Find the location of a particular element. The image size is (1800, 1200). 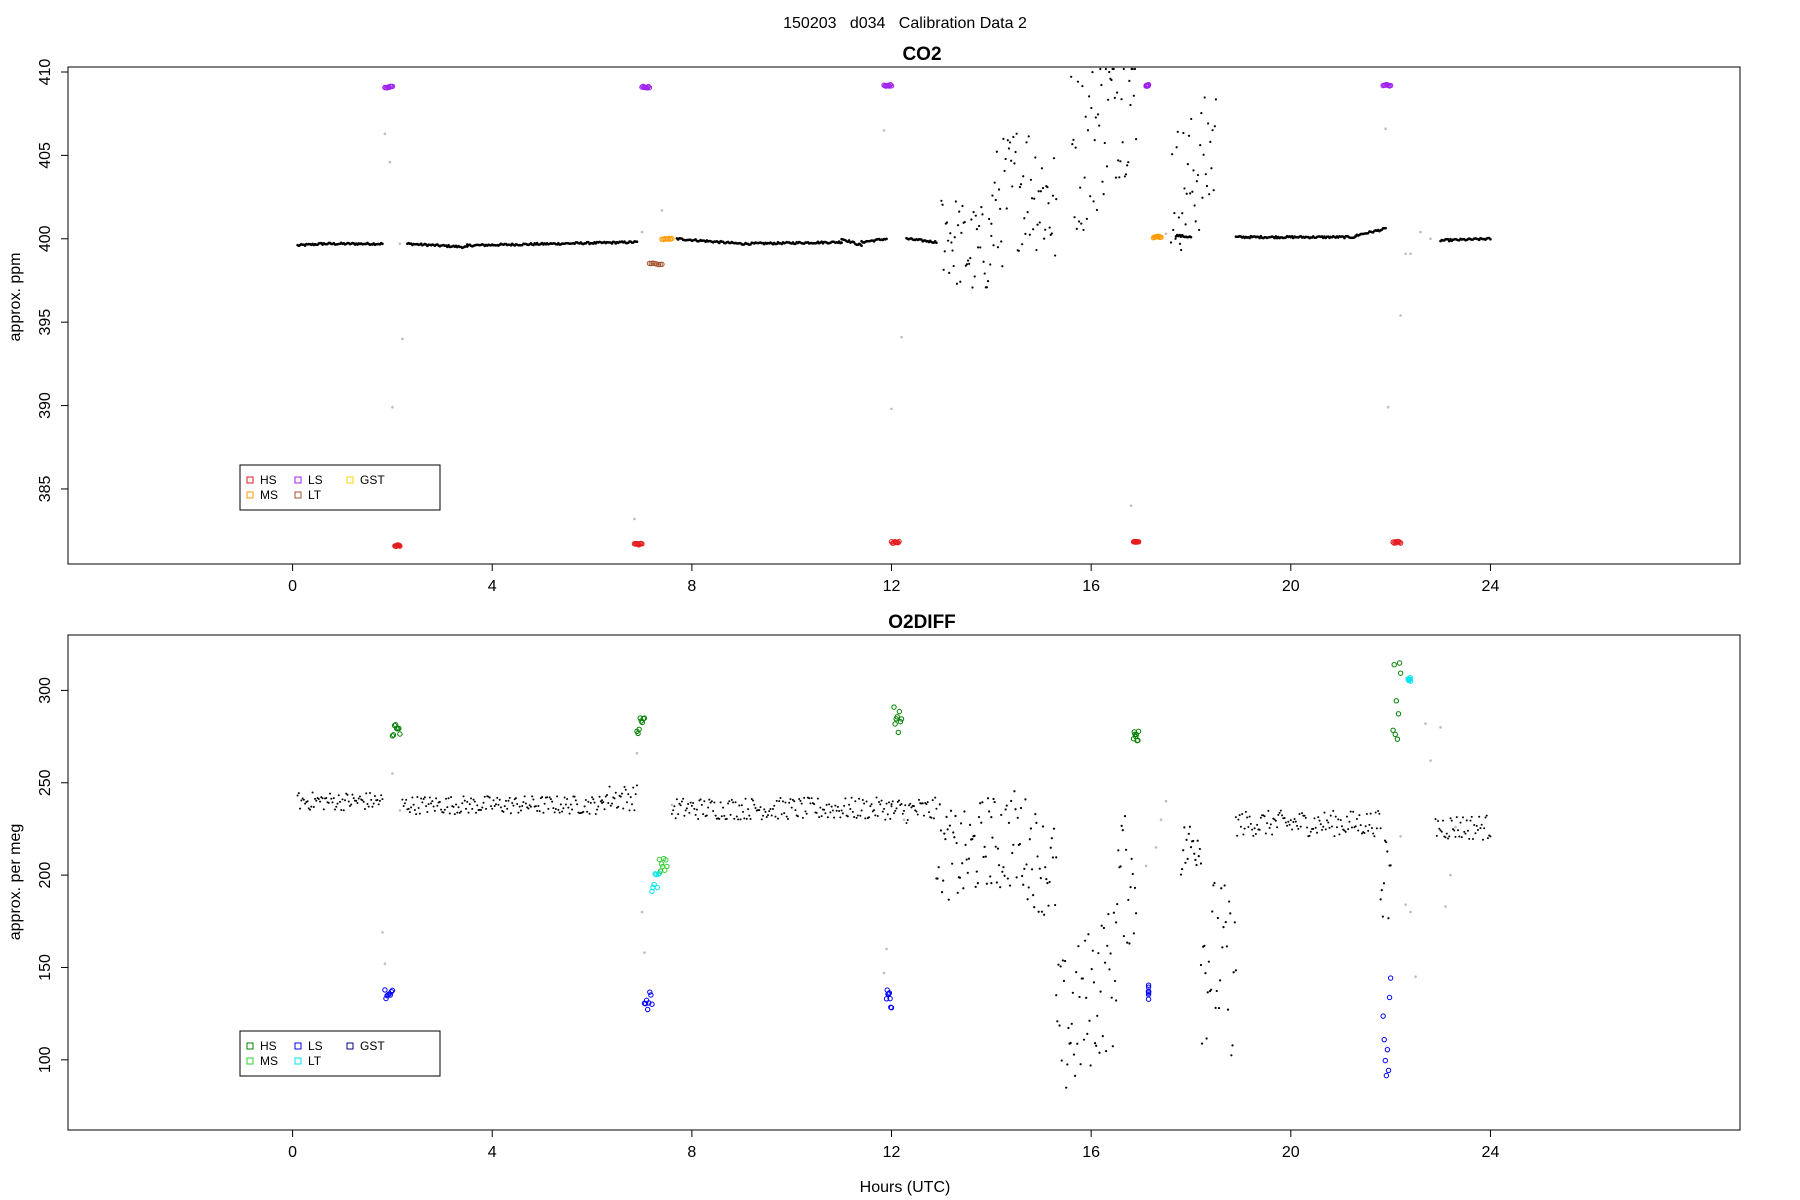

y-tick-label: 400 is located at coordinates (45, 238).